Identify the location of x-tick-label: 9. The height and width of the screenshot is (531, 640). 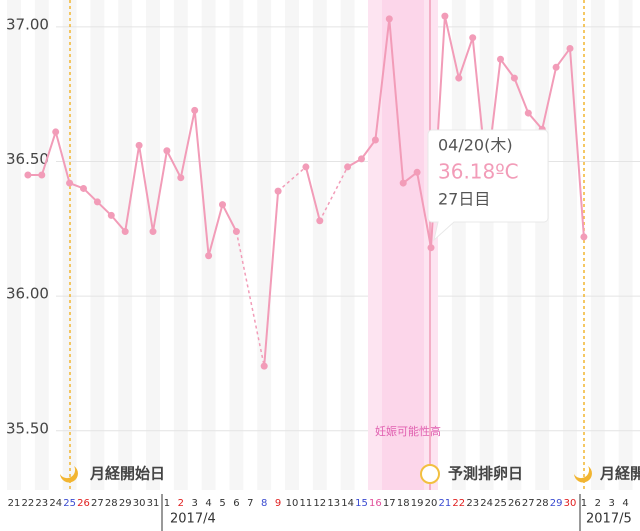
(278, 503).